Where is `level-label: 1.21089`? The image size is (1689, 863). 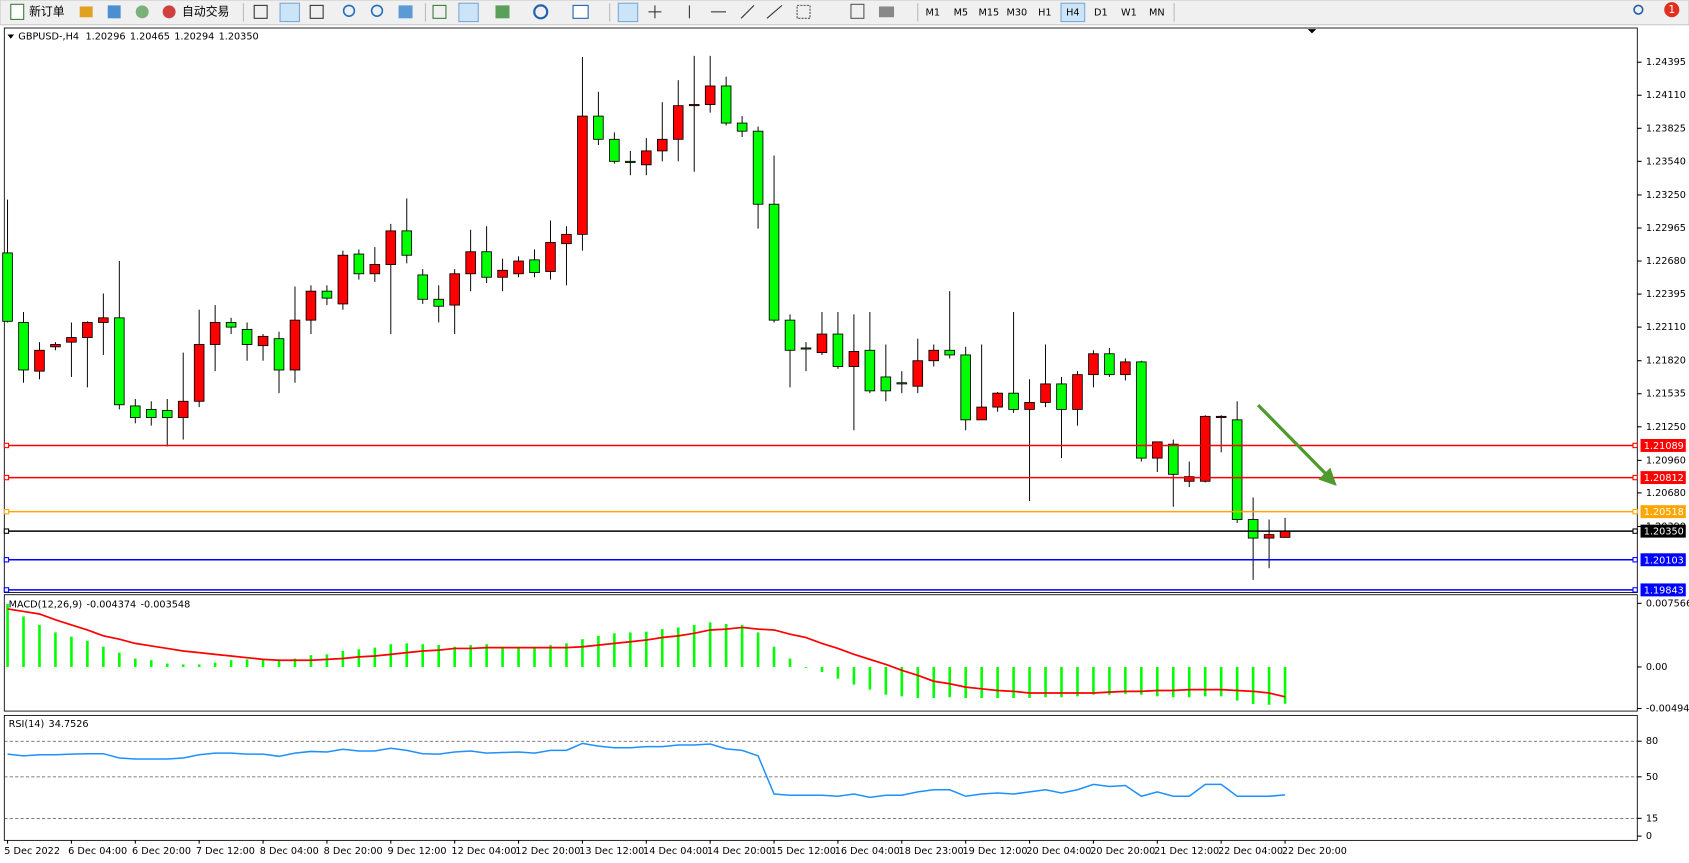
level-label: 1.21089 is located at coordinates (1664, 446).